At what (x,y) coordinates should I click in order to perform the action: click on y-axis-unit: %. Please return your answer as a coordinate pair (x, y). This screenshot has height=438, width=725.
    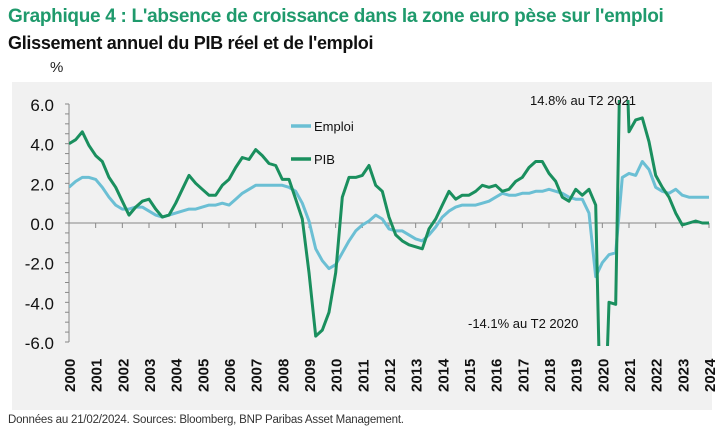
    Looking at the image, I should click on (57, 67).